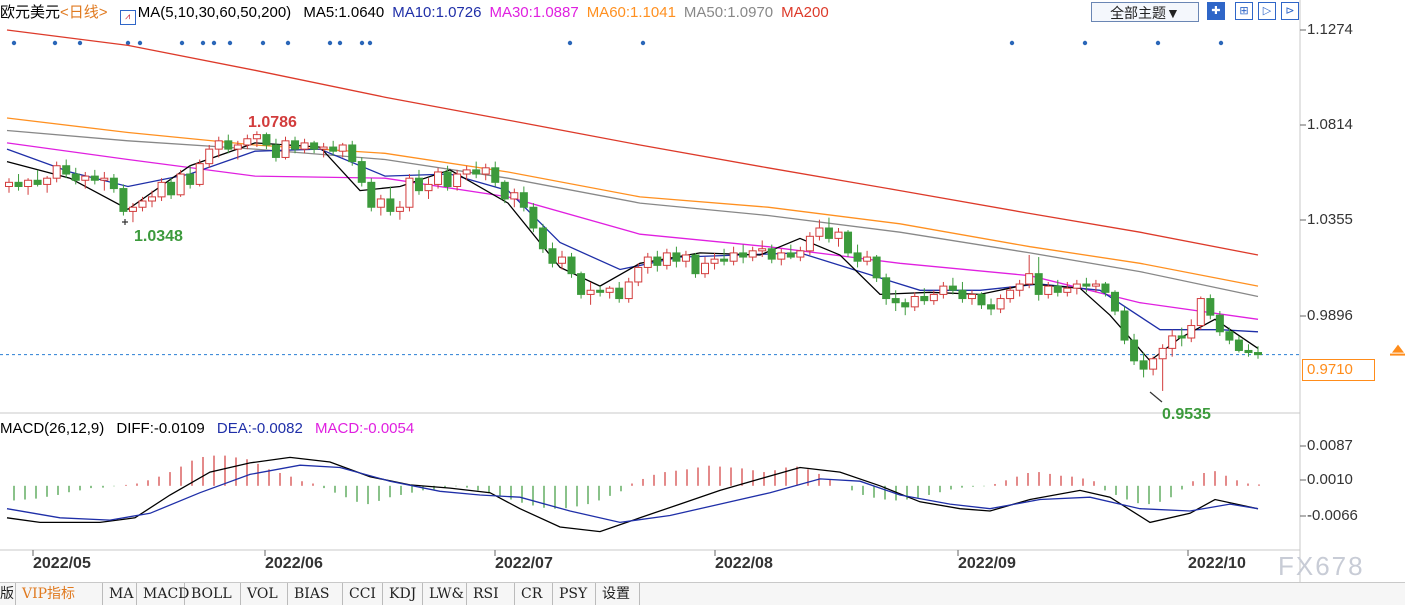  I want to click on play-icon: ▷, so click(1267, 11).